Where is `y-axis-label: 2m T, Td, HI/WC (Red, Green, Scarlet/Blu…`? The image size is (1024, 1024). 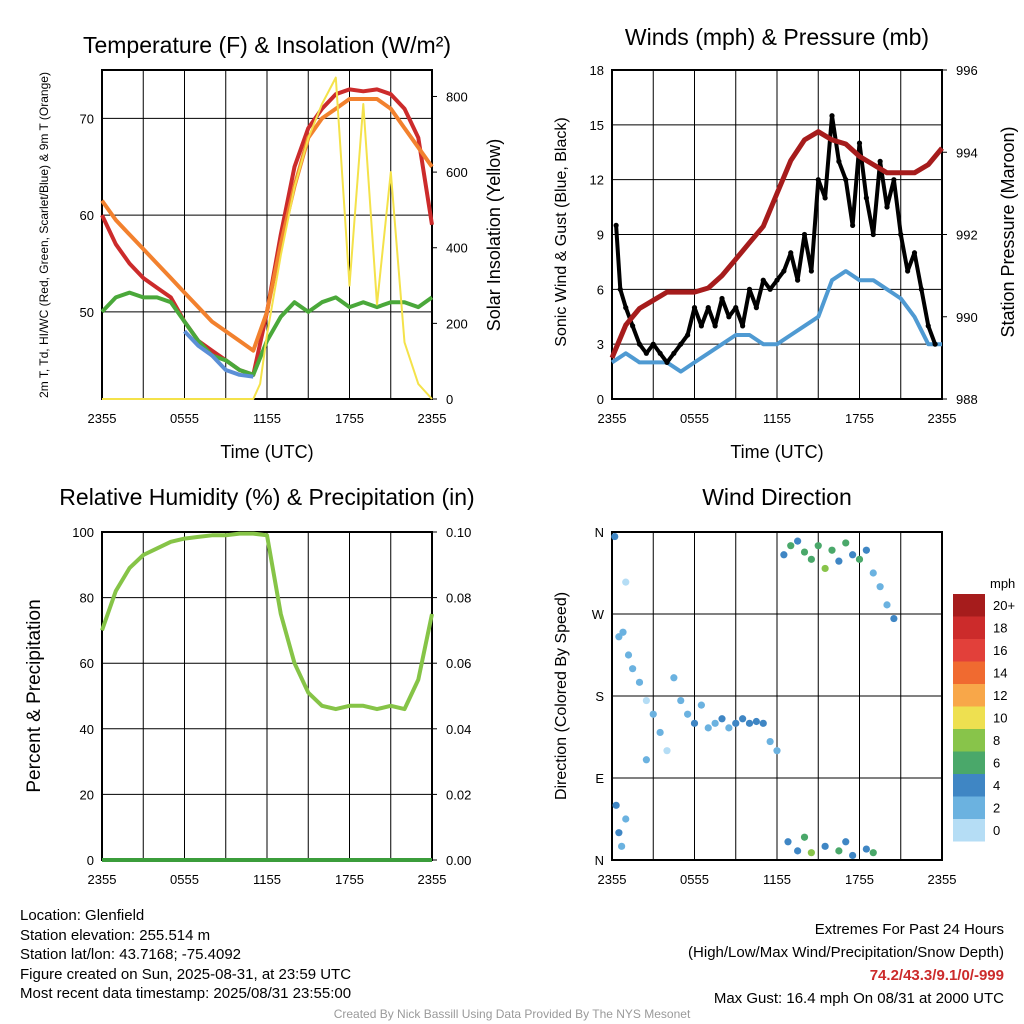 y-axis-label: 2m T, Td, HI/WC (Red, Green, Scarlet/Blu… is located at coordinates (44, 235).